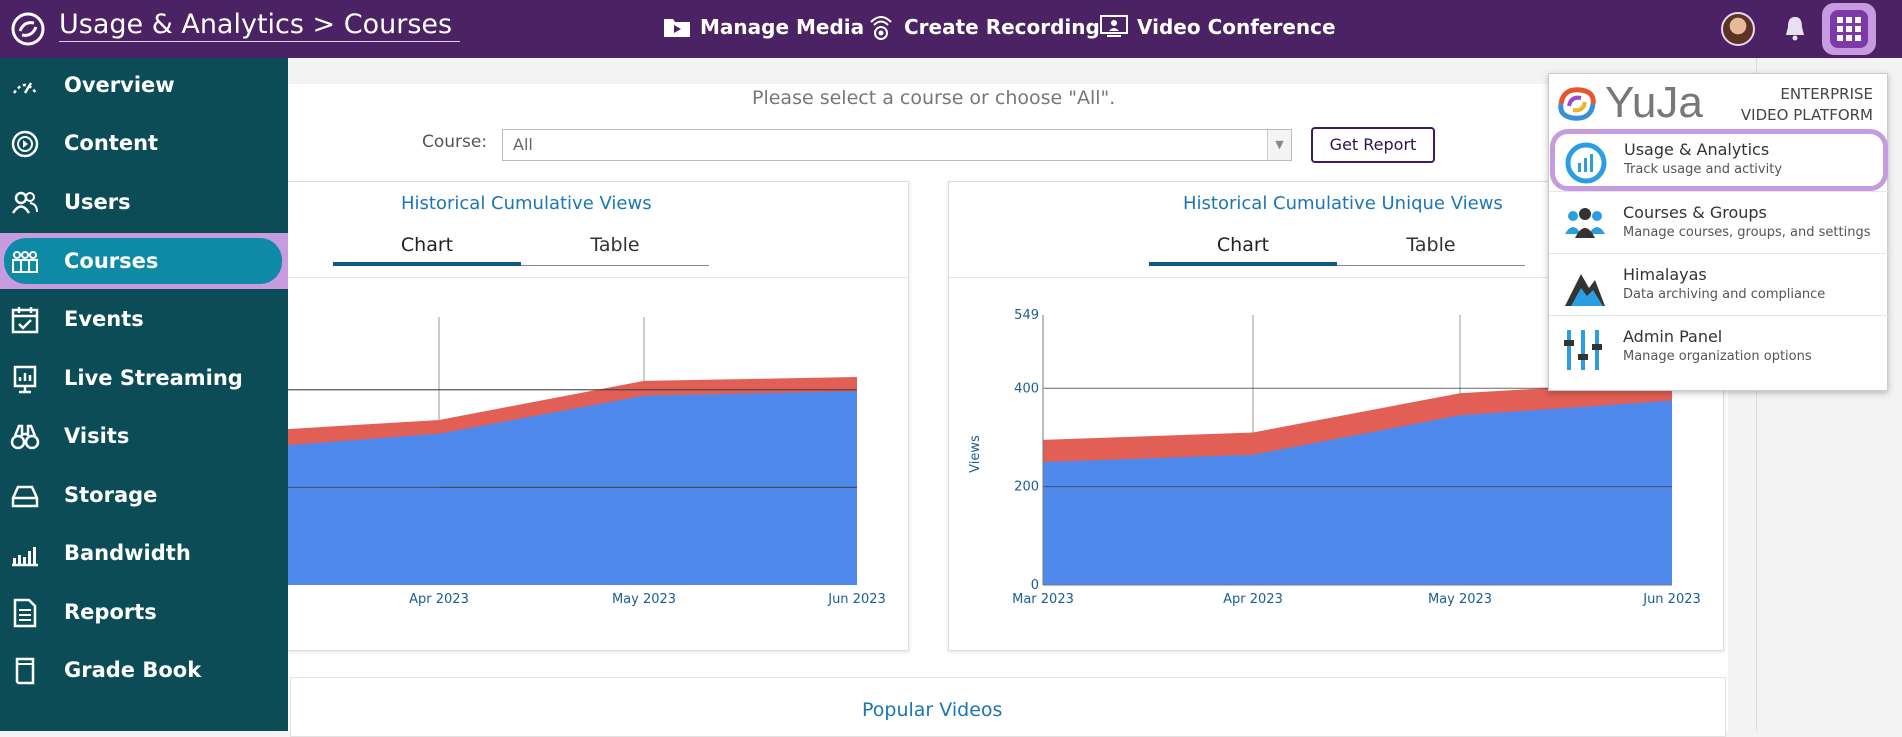  I want to click on yuja-brand: YuJa, so click(1654, 102).